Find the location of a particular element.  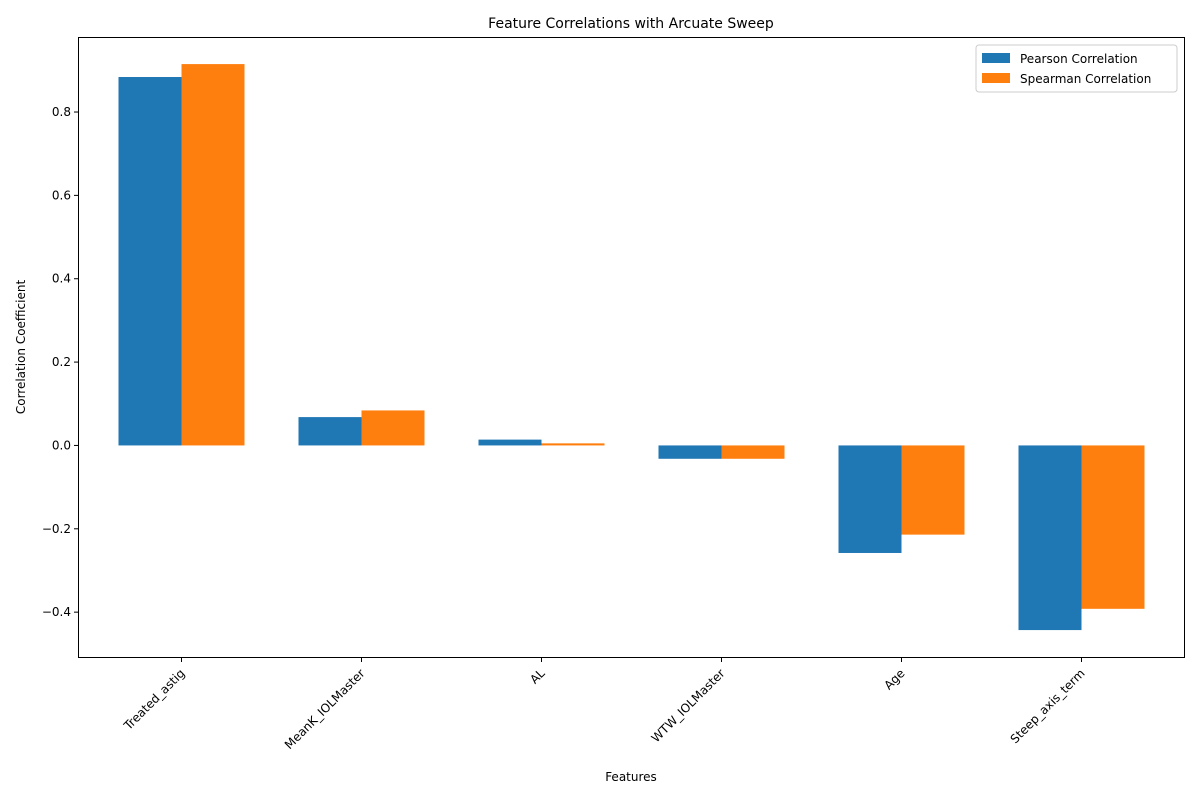

legend-box is located at coordinates (1076, 68).